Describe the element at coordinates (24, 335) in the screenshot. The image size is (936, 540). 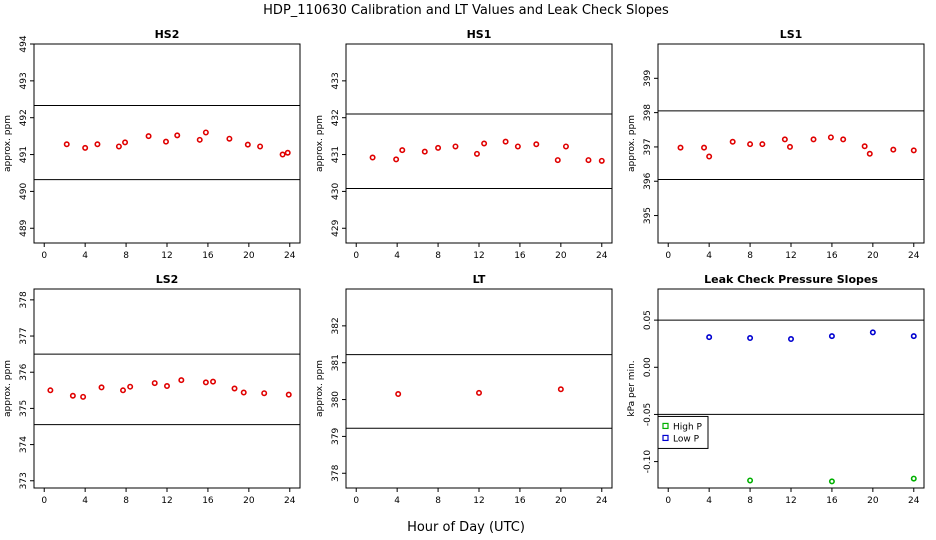
I see `ls2-y-tick-label: 377` at that location.